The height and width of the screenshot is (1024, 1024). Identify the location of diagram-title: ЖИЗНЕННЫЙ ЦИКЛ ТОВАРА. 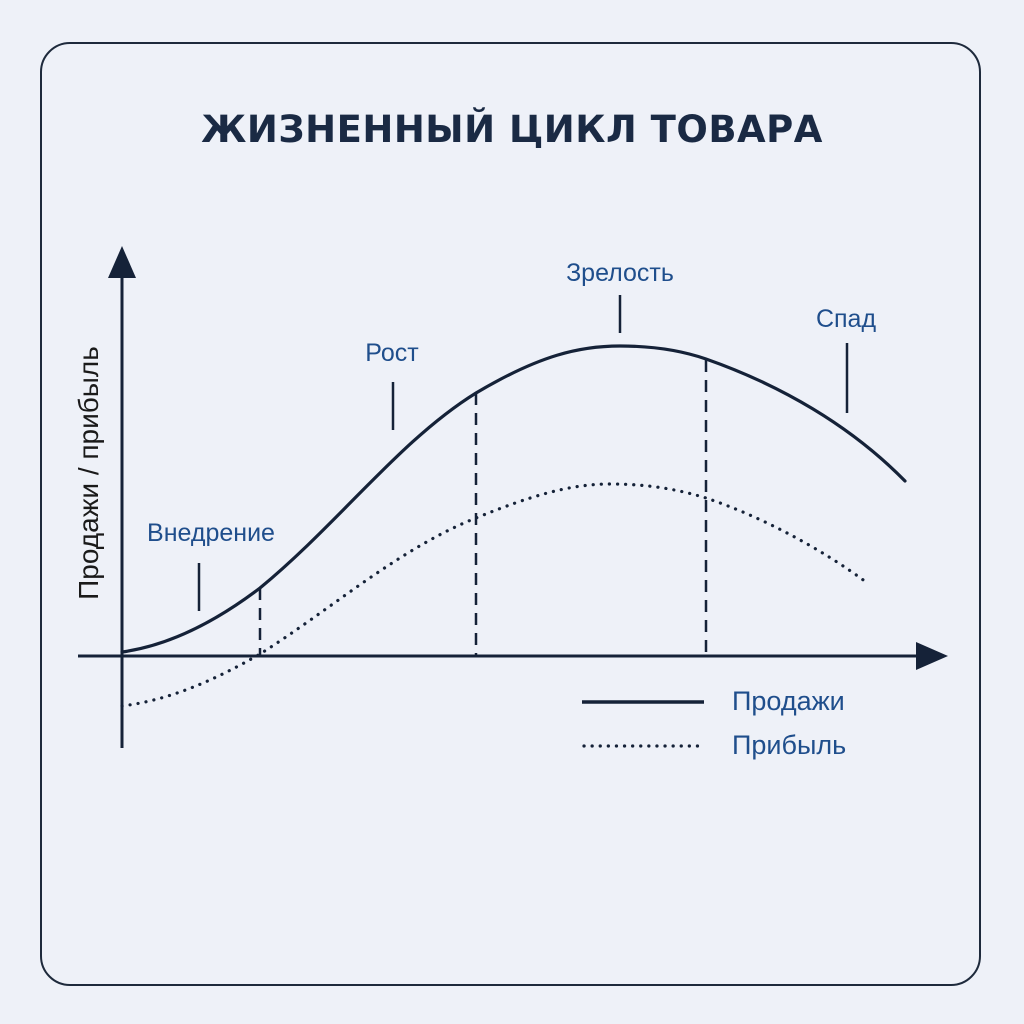
(512, 129).